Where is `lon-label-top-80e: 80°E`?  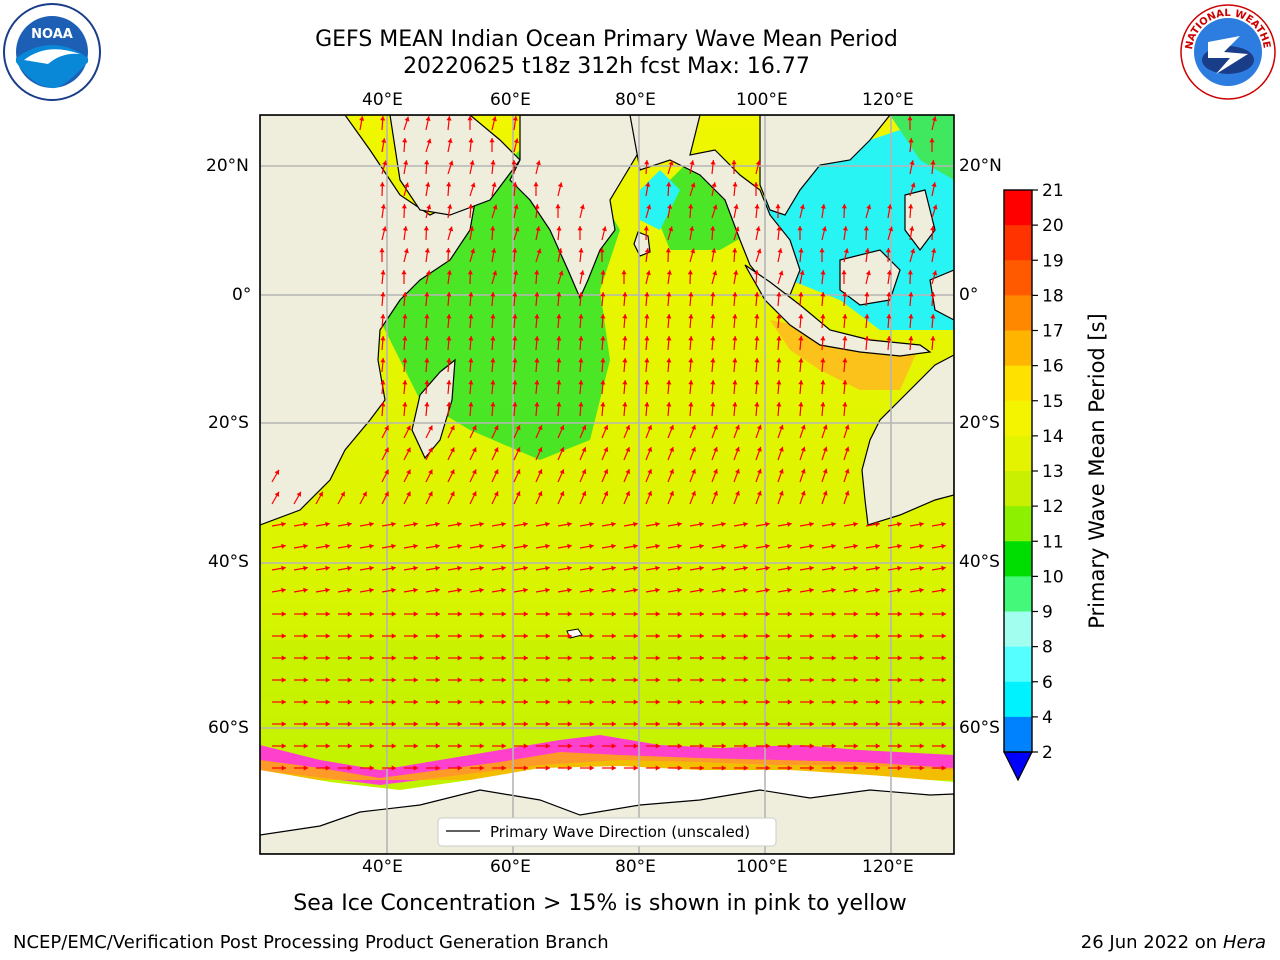 lon-label-top-80e: 80°E is located at coordinates (635, 100).